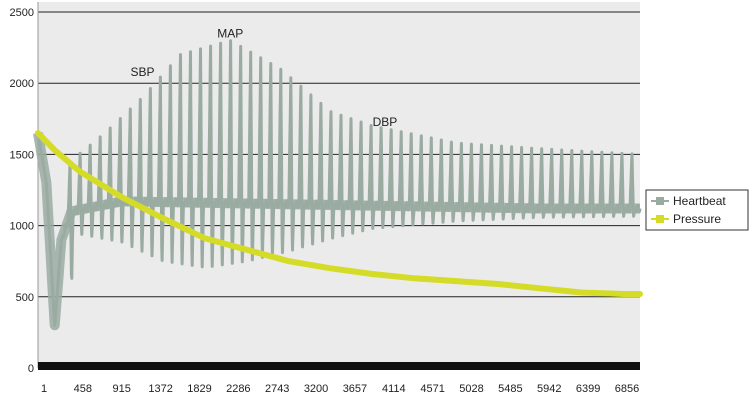 This screenshot has width=750, height=397. I want to click on legend: Heartbeat Pressure, so click(697, 210).